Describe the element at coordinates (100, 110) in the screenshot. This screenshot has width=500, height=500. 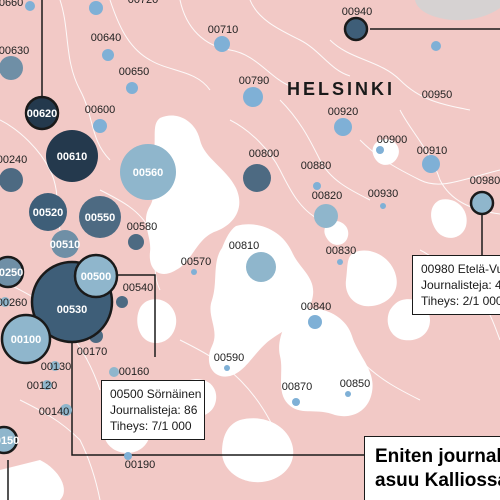
I see `postal-code-label-00600: 00600` at that location.